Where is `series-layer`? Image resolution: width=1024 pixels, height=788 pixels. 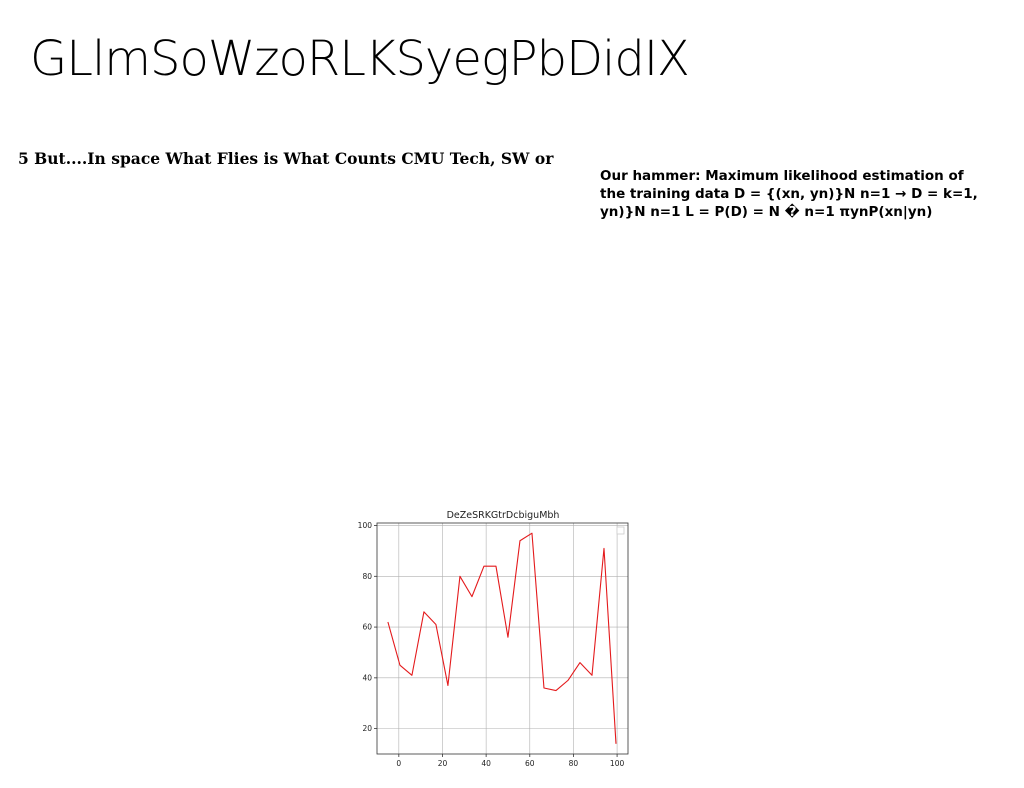
series-layer is located at coordinates (502, 638).